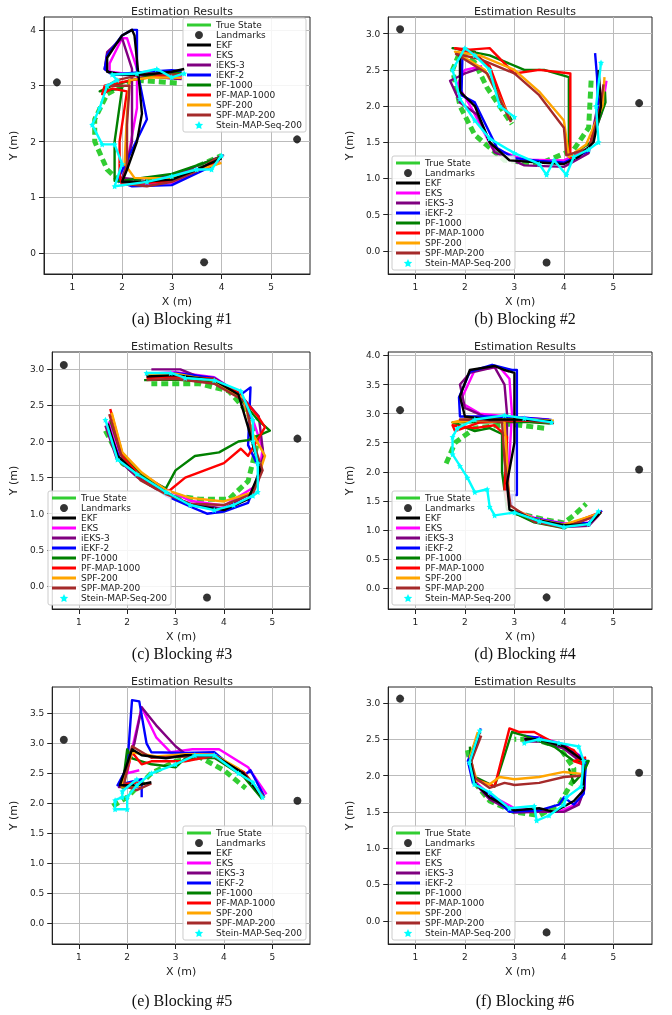  What do you see at coordinates (373, 529) in the screenshot?
I see `y-tick-label: 1.0` at bounding box center [373, 529].